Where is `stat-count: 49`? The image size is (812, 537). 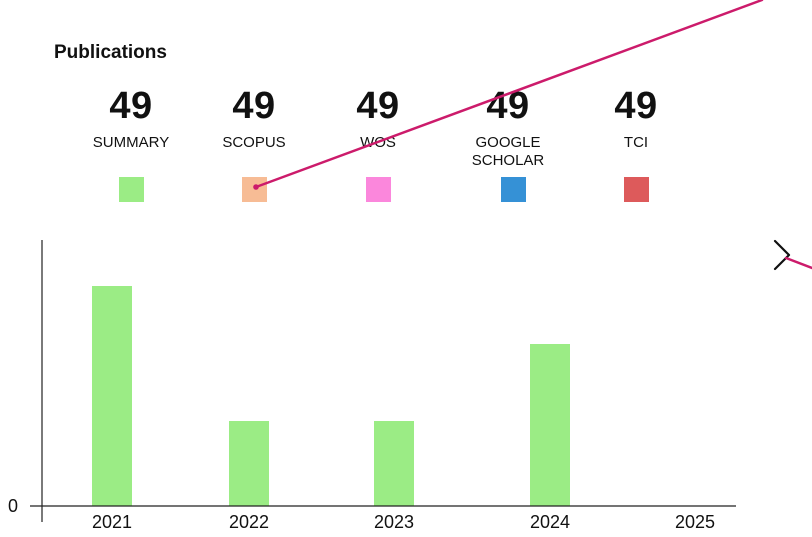 stat-count: 49 is located at coordinates (131, 106).